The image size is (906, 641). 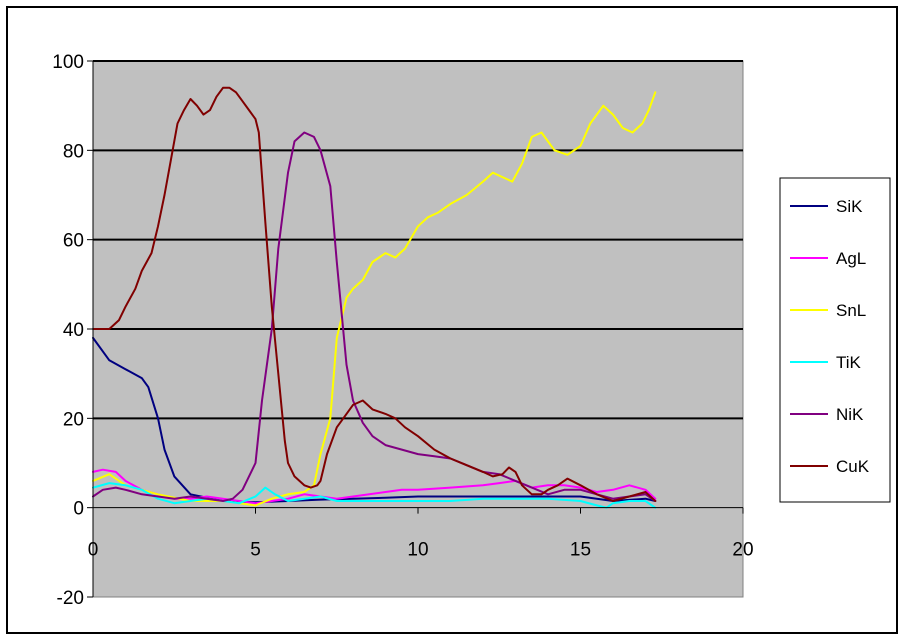 I want to click on x-tick-label: 5, so click(x=255, y=550).